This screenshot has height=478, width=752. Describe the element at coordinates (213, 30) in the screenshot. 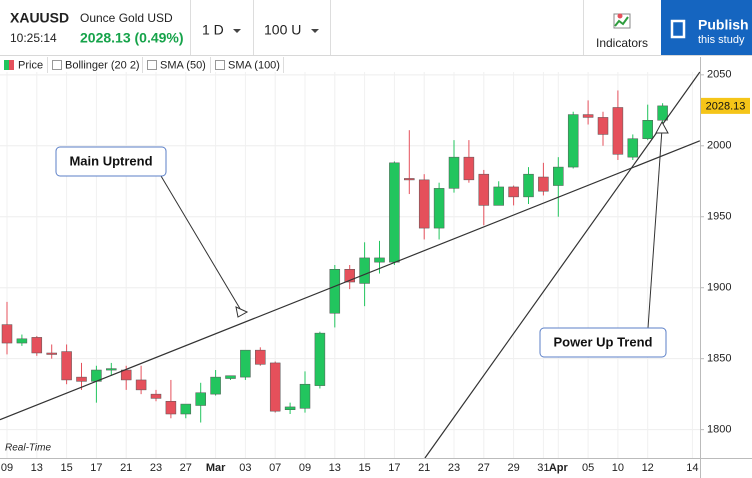

I see `interval: 1 D` at that location.